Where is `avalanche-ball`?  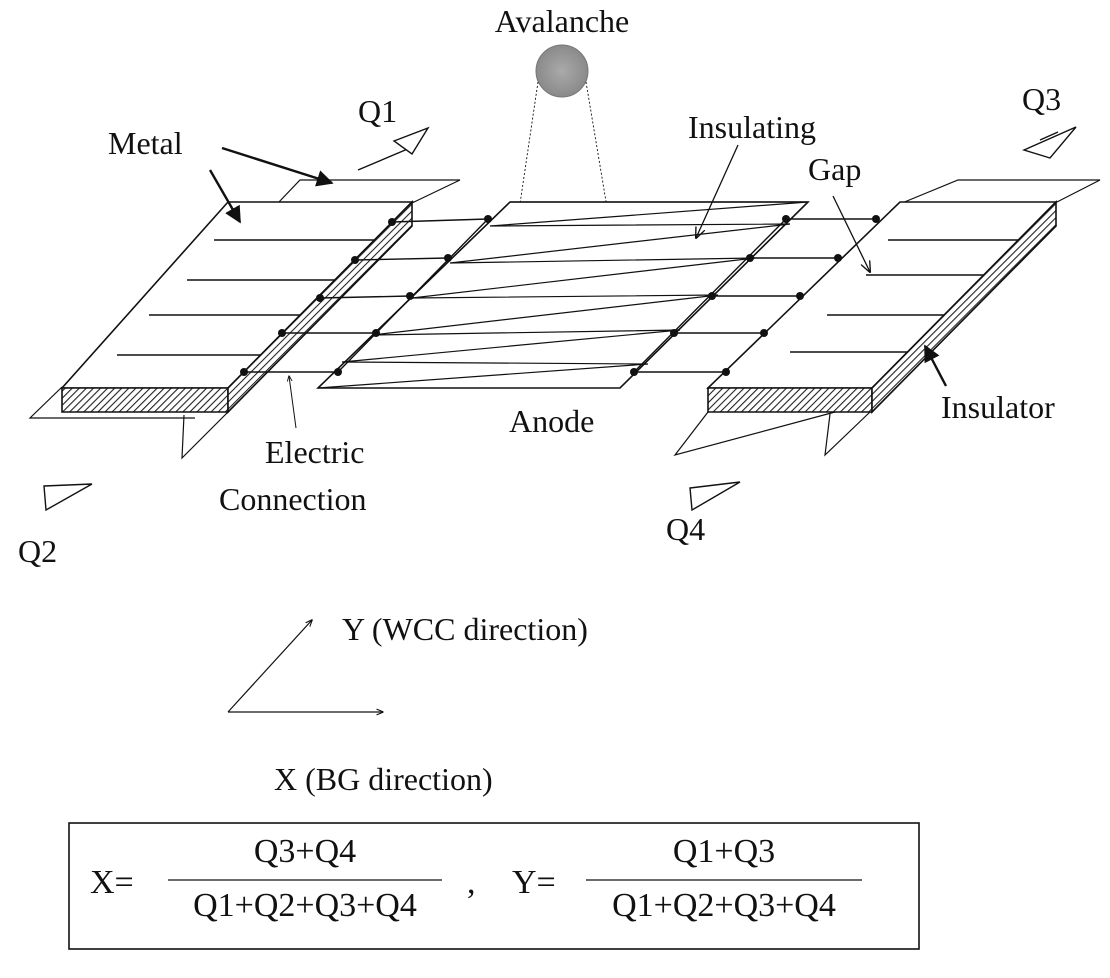 avalanche-ball is located at coordinates (562, 71).